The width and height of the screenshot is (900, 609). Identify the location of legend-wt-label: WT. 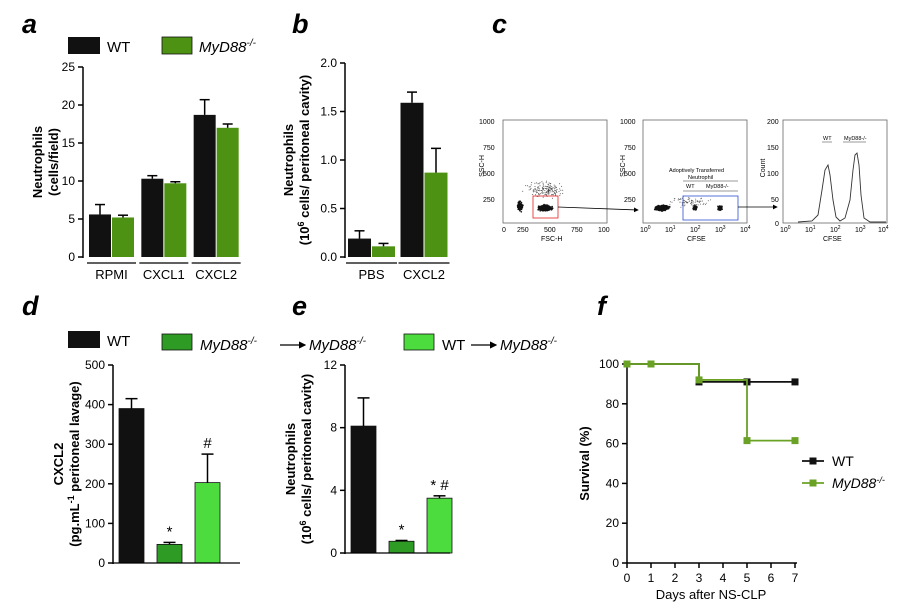
(118, 47).